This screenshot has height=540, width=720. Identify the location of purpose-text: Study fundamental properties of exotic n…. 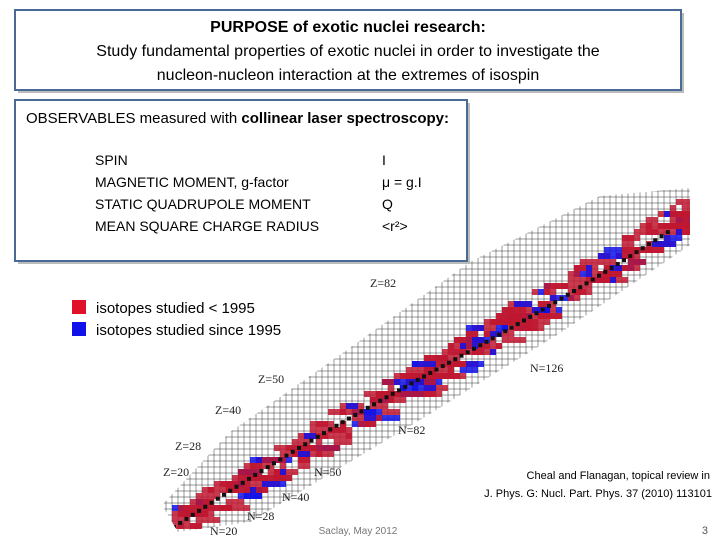
(348, 51).